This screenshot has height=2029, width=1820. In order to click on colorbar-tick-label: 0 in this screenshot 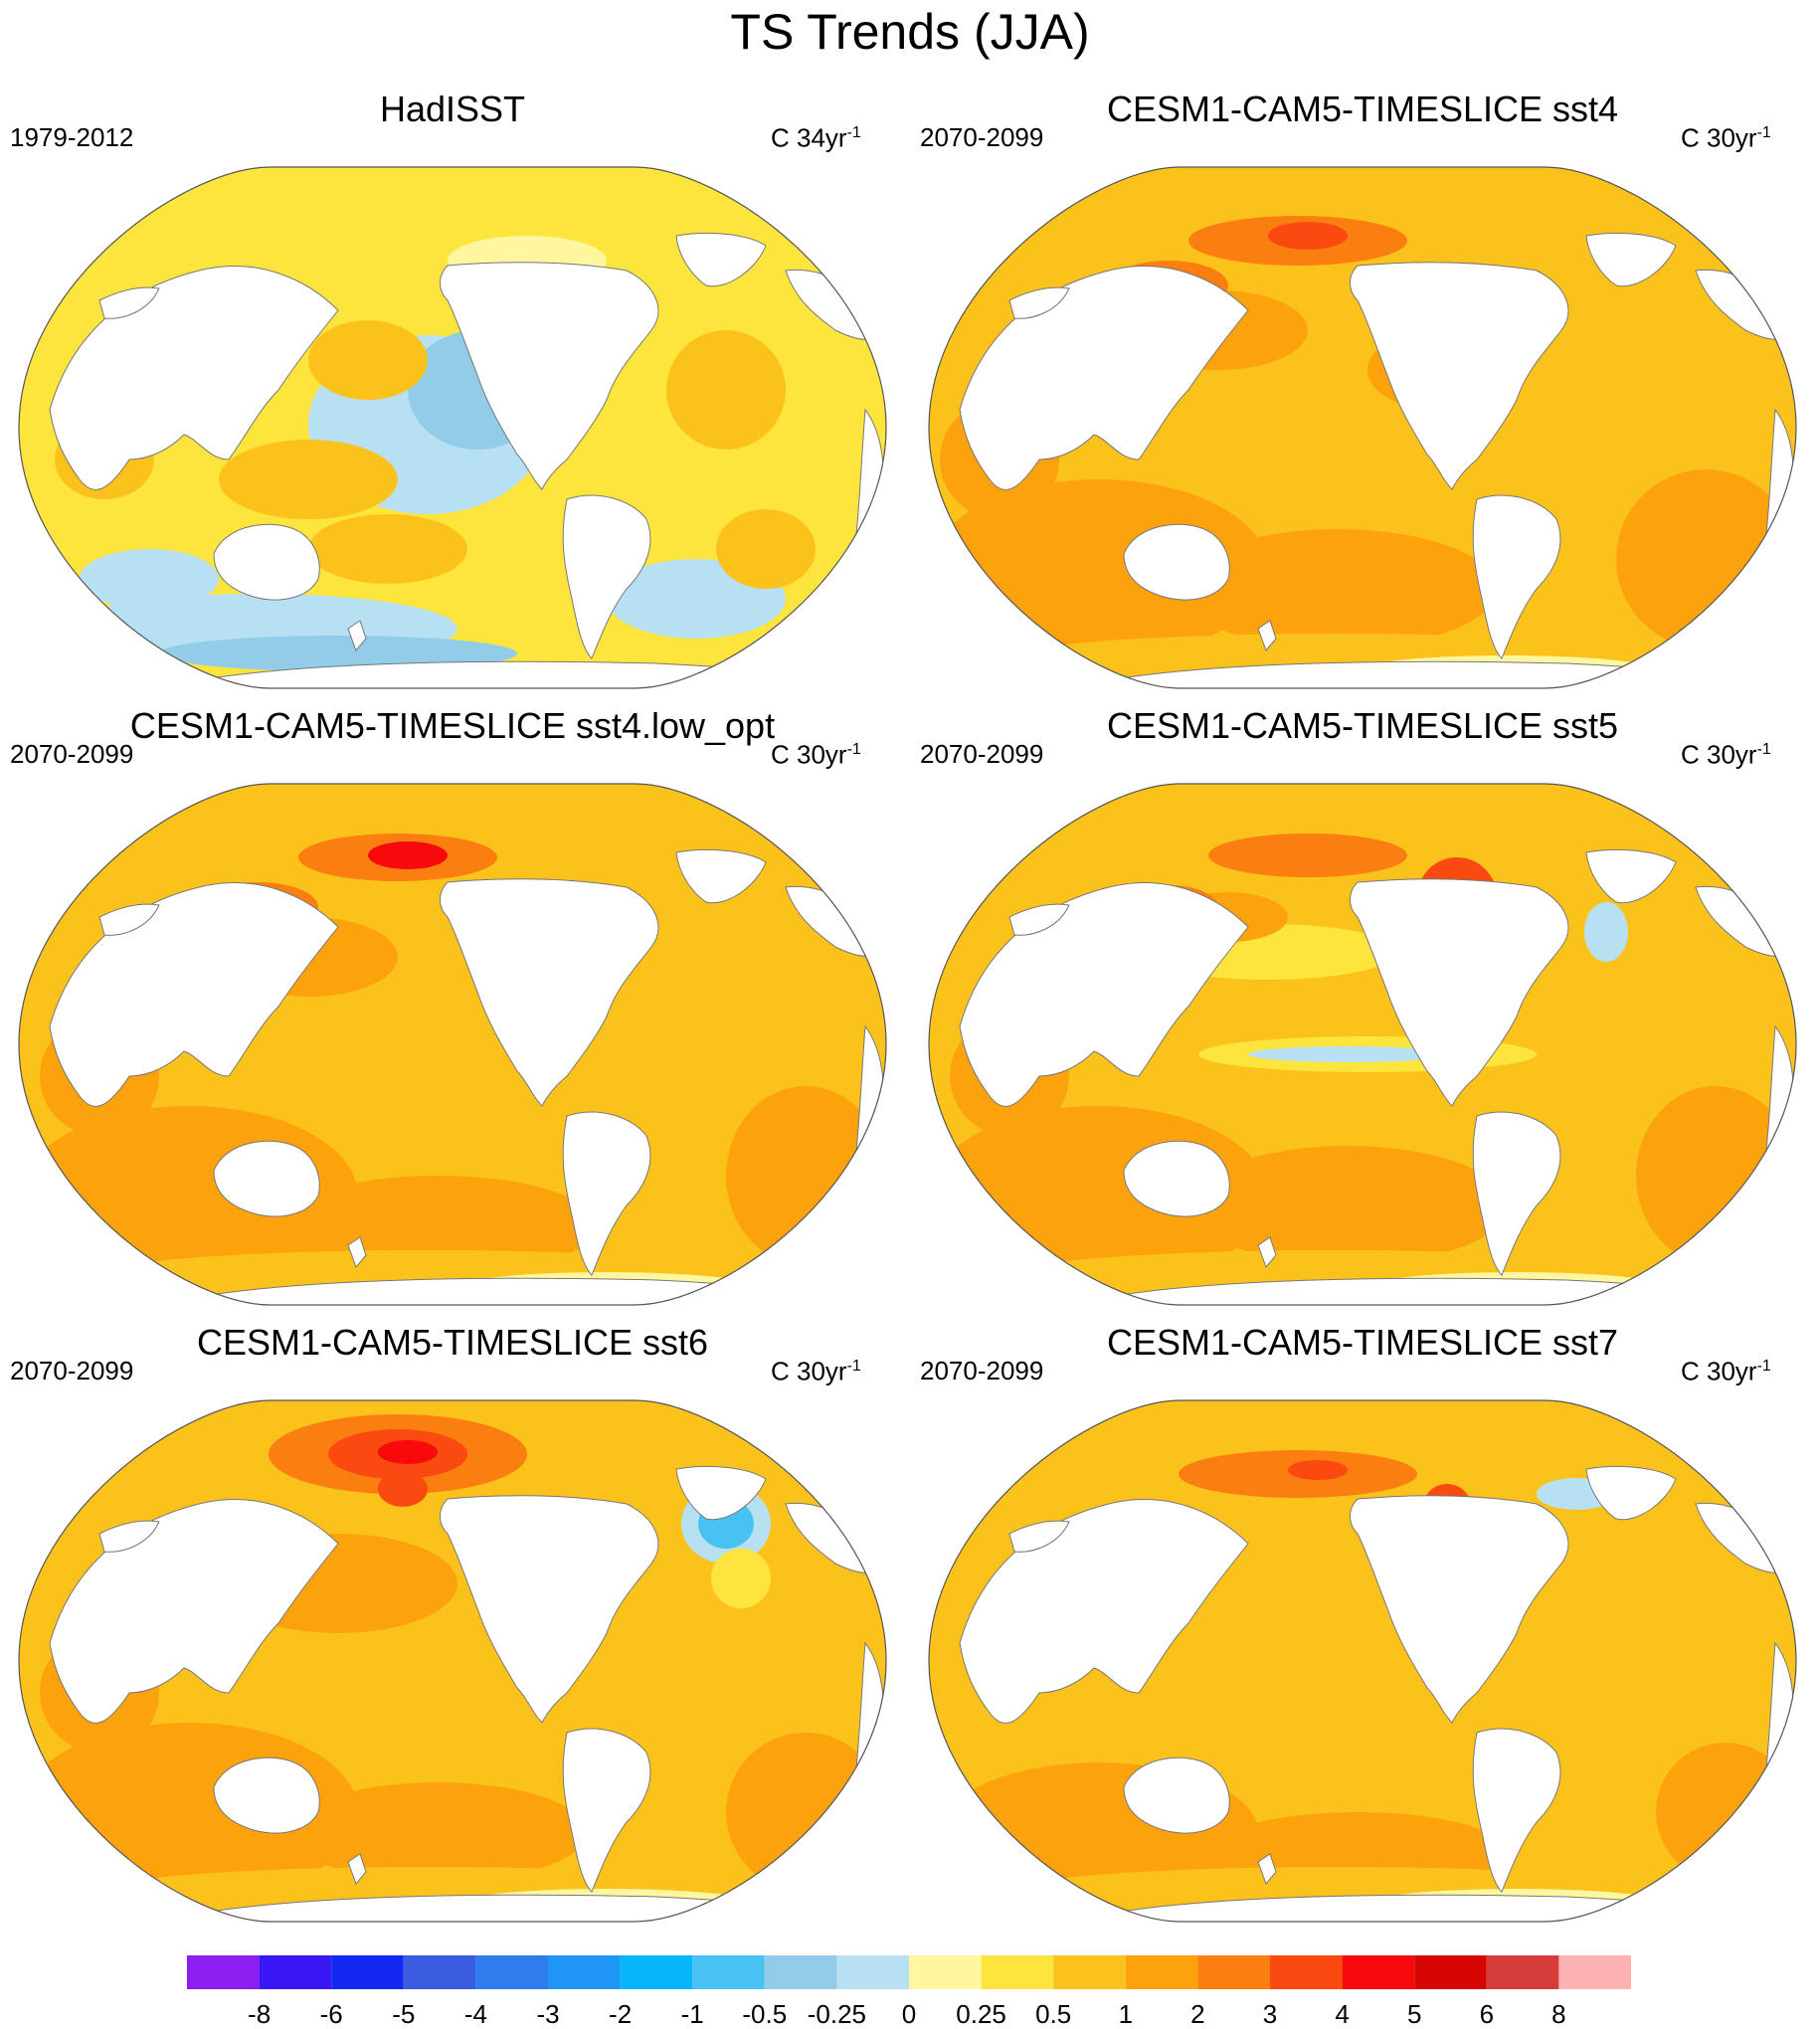, I will do `click(909, 2014)`.